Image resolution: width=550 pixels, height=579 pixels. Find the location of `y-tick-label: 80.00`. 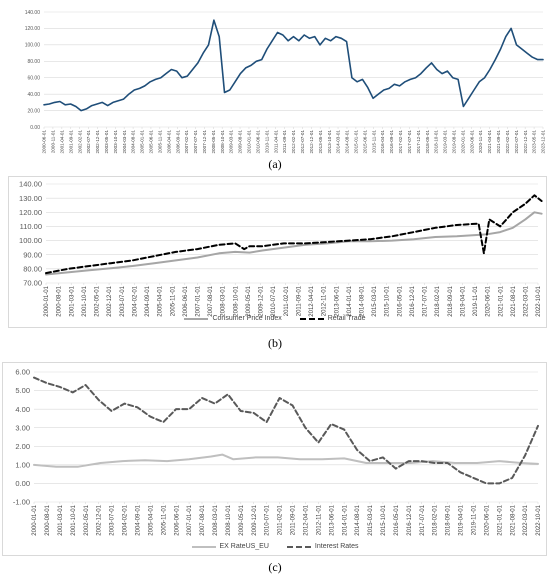

y-tick-label: 80.00 is located at coordinates (32, 268).